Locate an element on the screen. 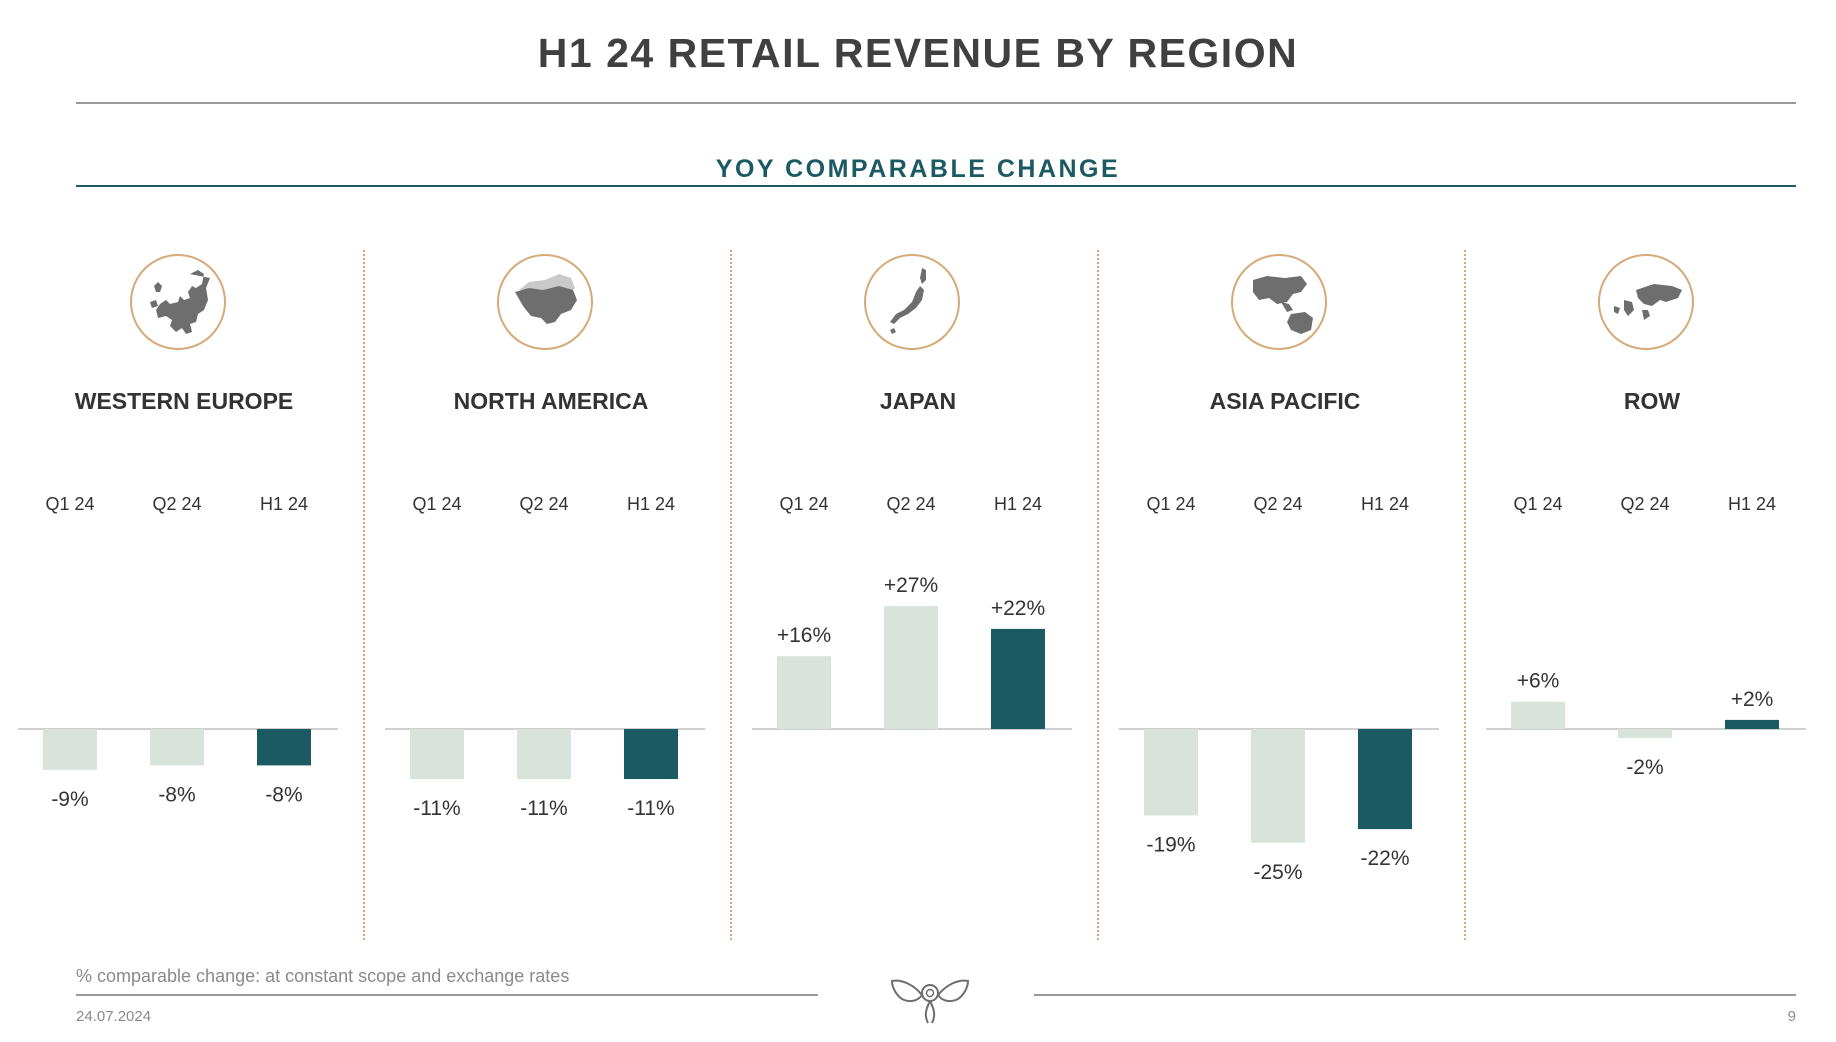 The width and height of the screenshot is (1836, 1042). region-name-japan: JAPAN is located at coordinates (918, 401).